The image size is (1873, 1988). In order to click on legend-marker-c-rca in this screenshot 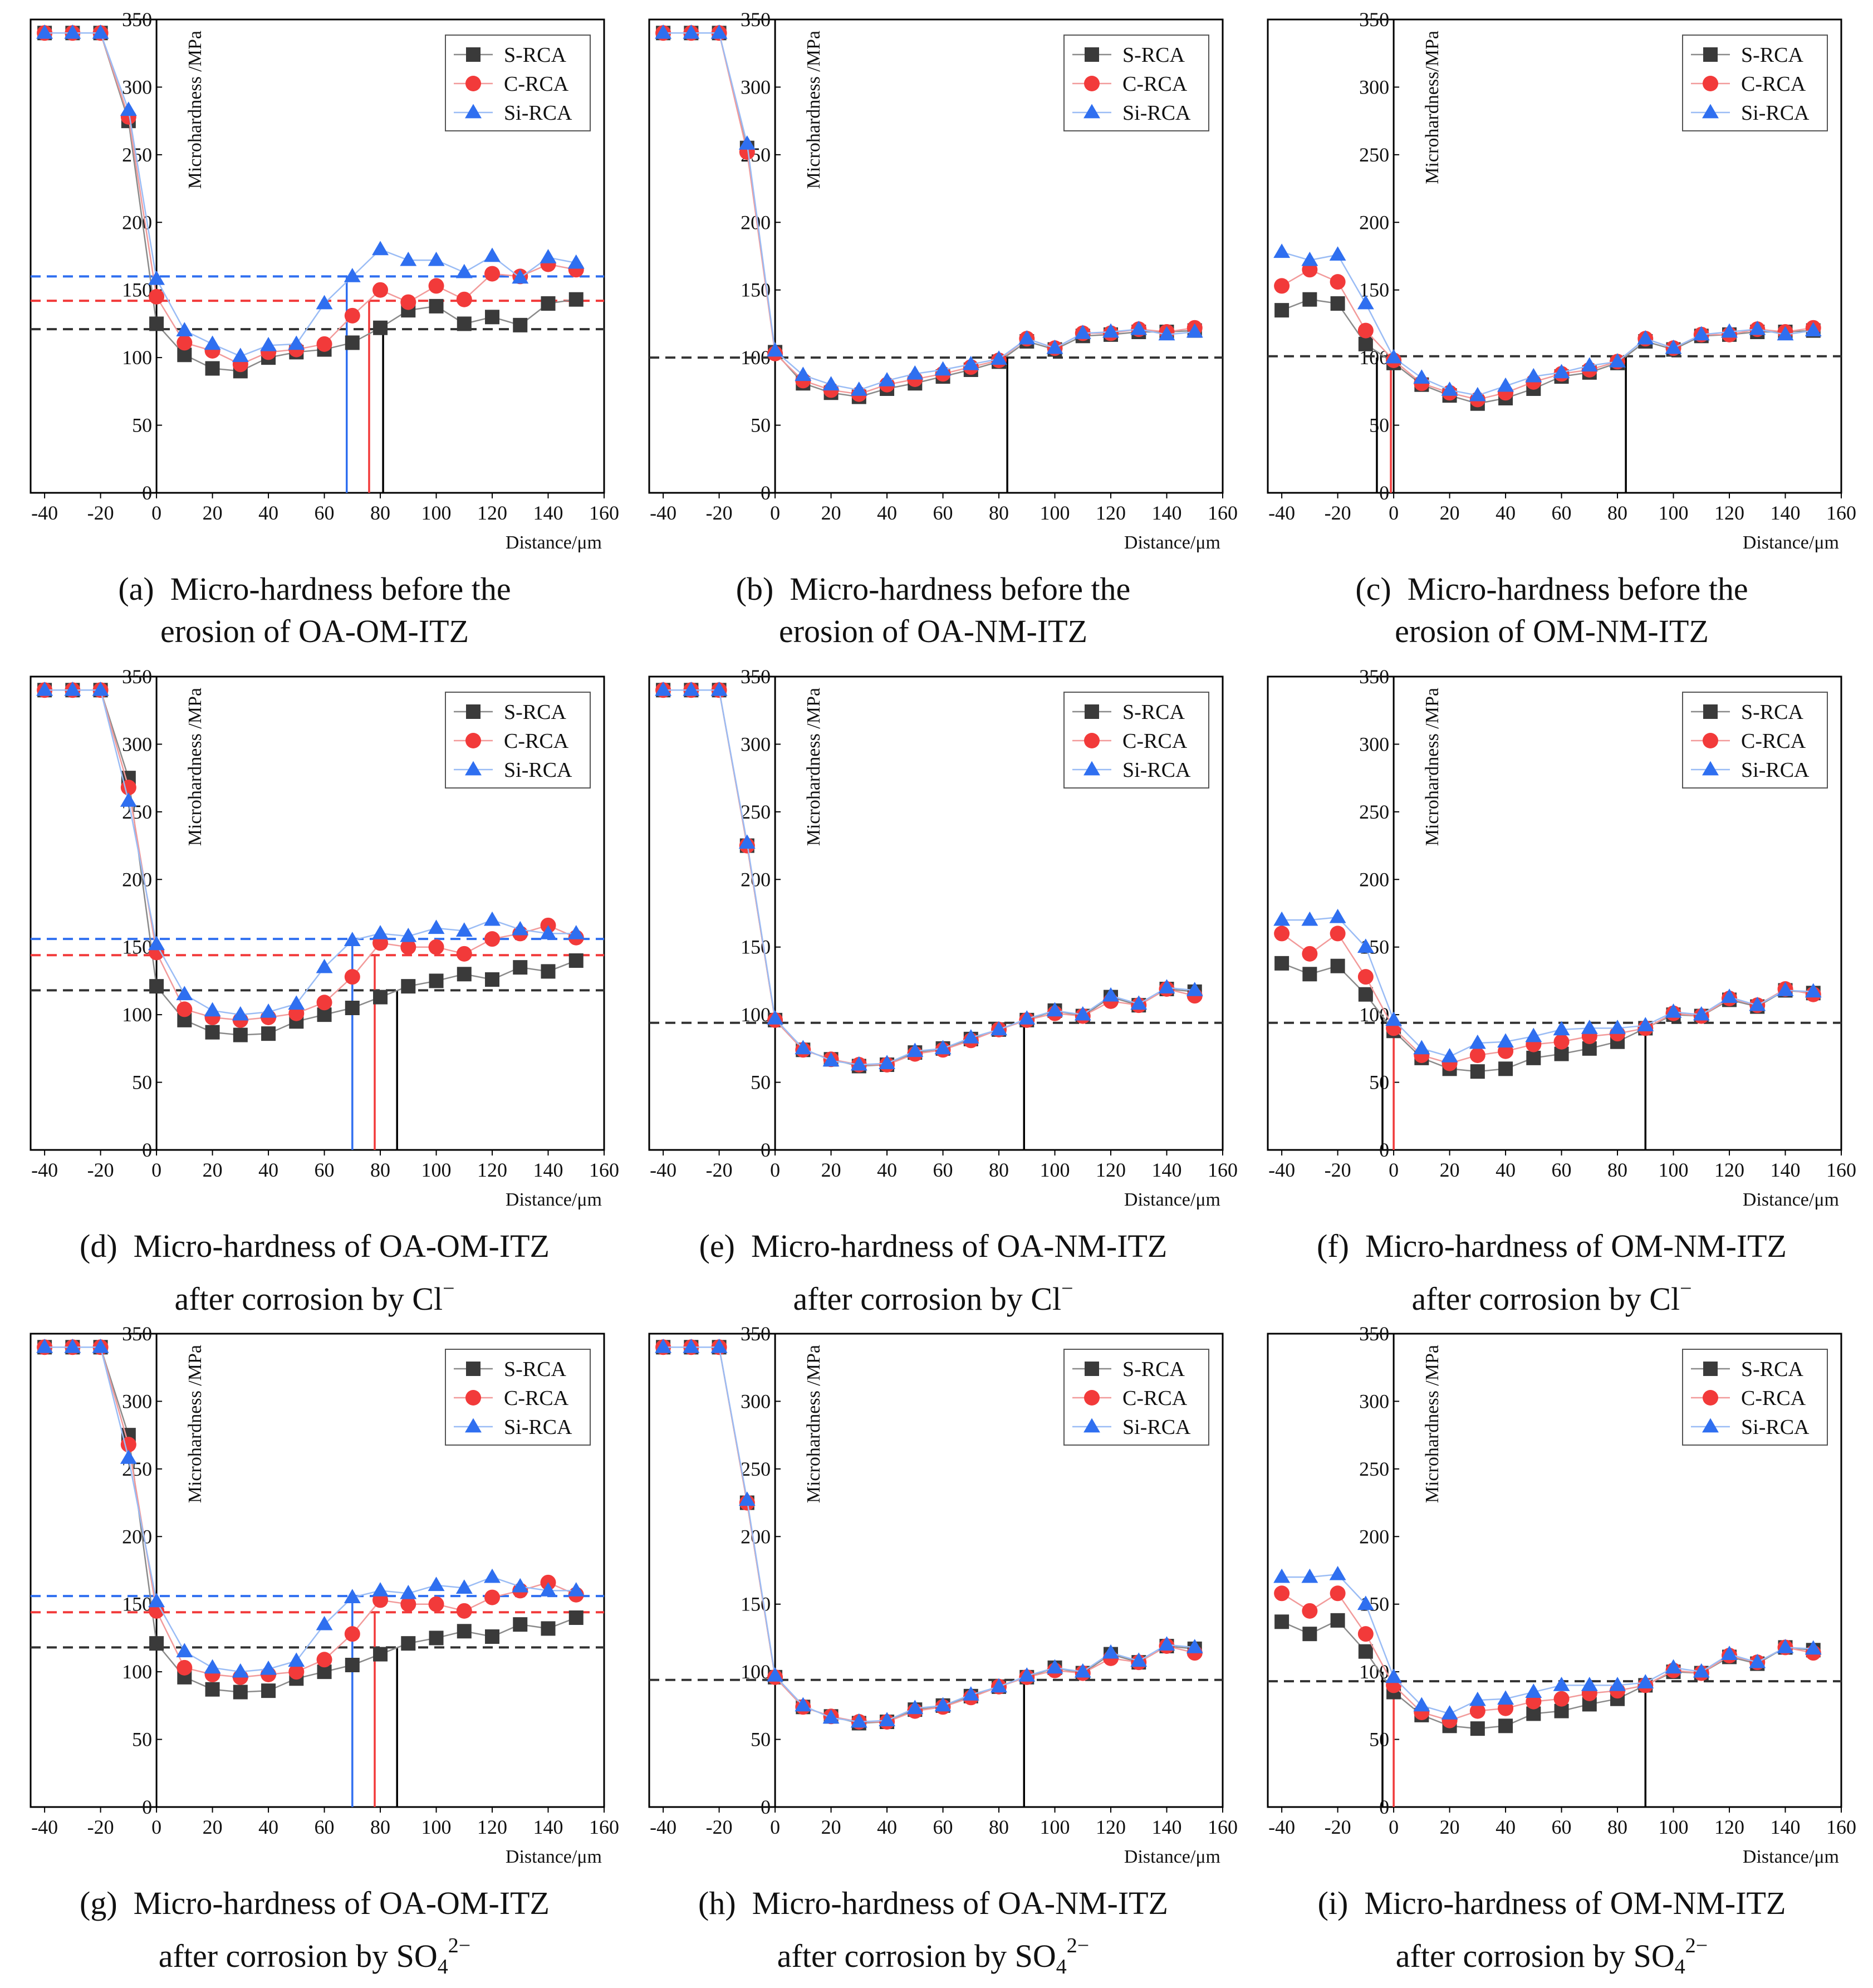, I will do `click(1092, 741)`.